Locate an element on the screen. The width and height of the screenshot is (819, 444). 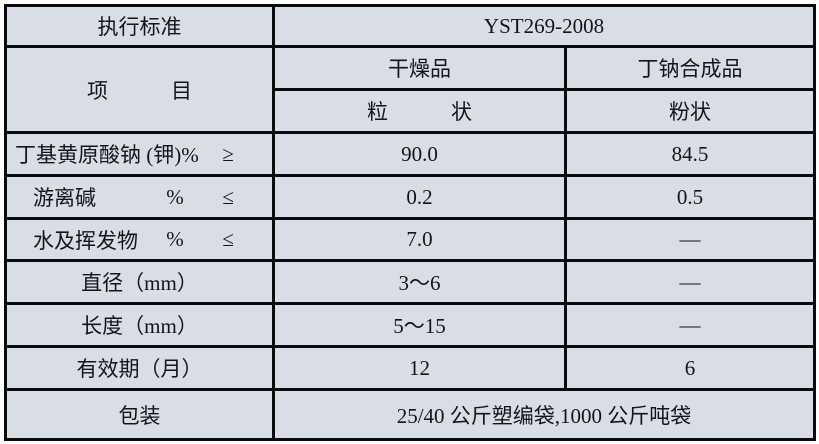
row-packaging: 包装 25/40 公斤塑编袋,1000 公斤吨袋 is located at coordinates (410, 414).